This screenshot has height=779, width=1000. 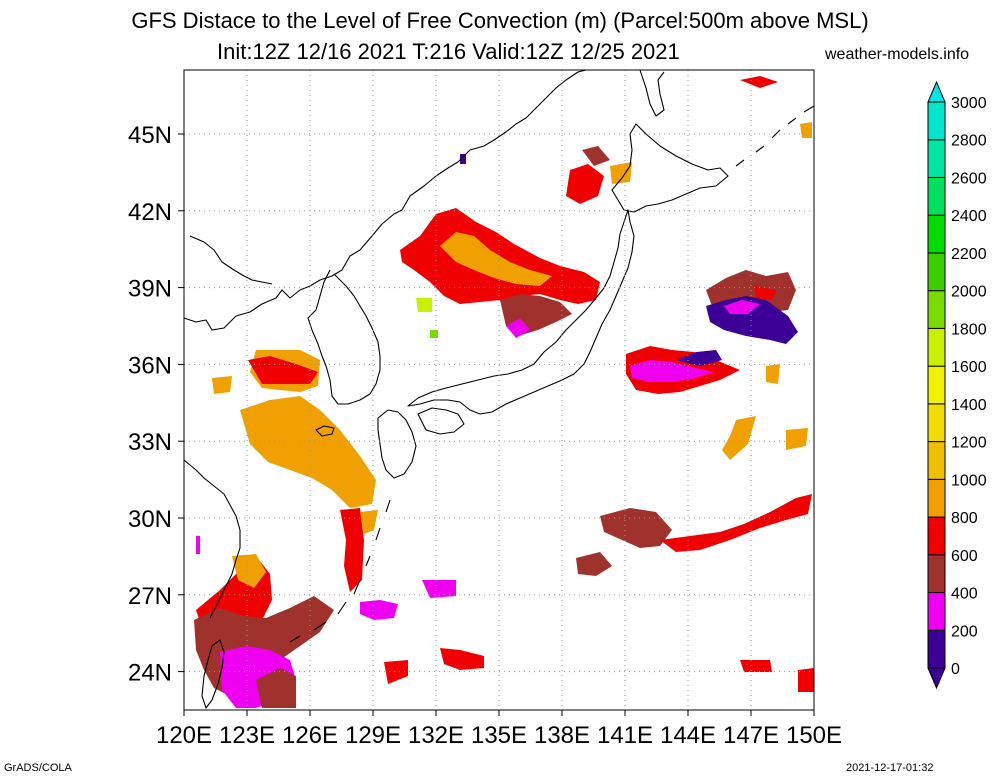 What do you see at coordinates (969, 178) in the screenshot?
I see `legend-label: 2600` at bounding box center [969, 178].